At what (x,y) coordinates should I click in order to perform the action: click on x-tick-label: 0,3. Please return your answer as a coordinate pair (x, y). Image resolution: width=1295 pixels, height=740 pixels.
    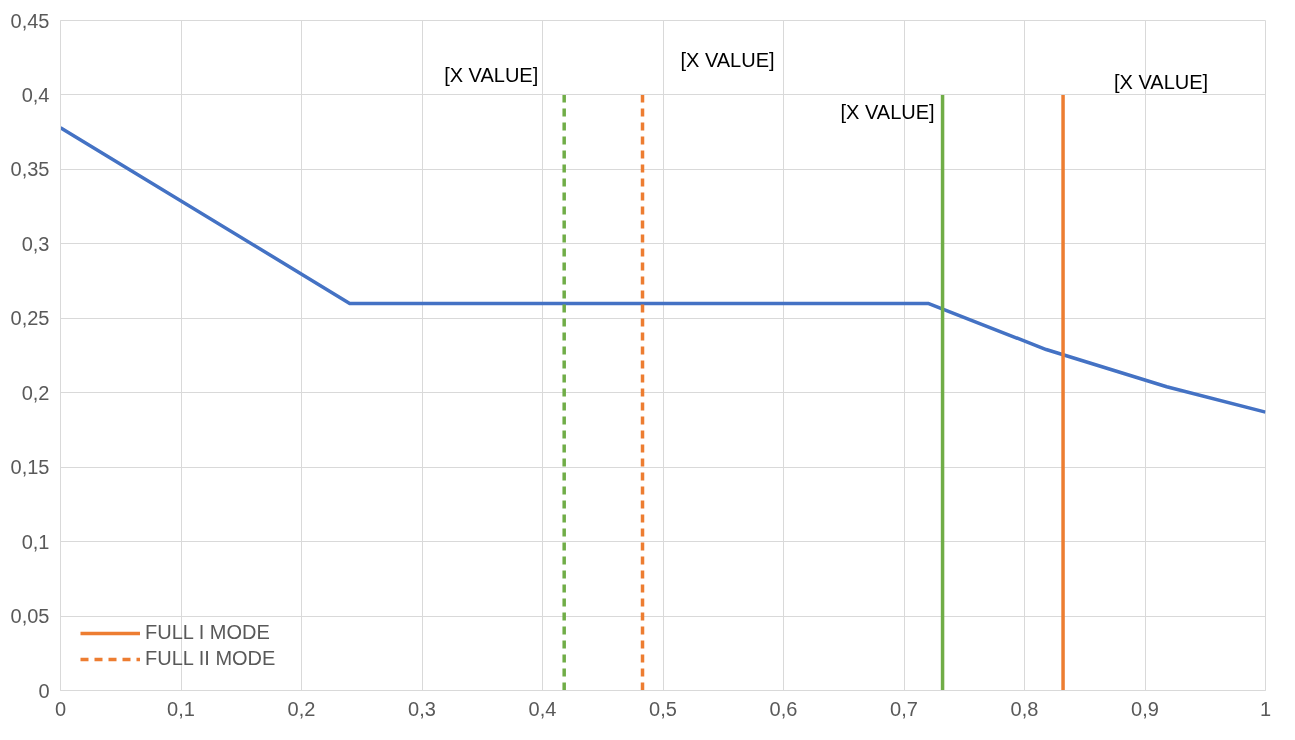
    Looking at the image, I should click on (422, 708).